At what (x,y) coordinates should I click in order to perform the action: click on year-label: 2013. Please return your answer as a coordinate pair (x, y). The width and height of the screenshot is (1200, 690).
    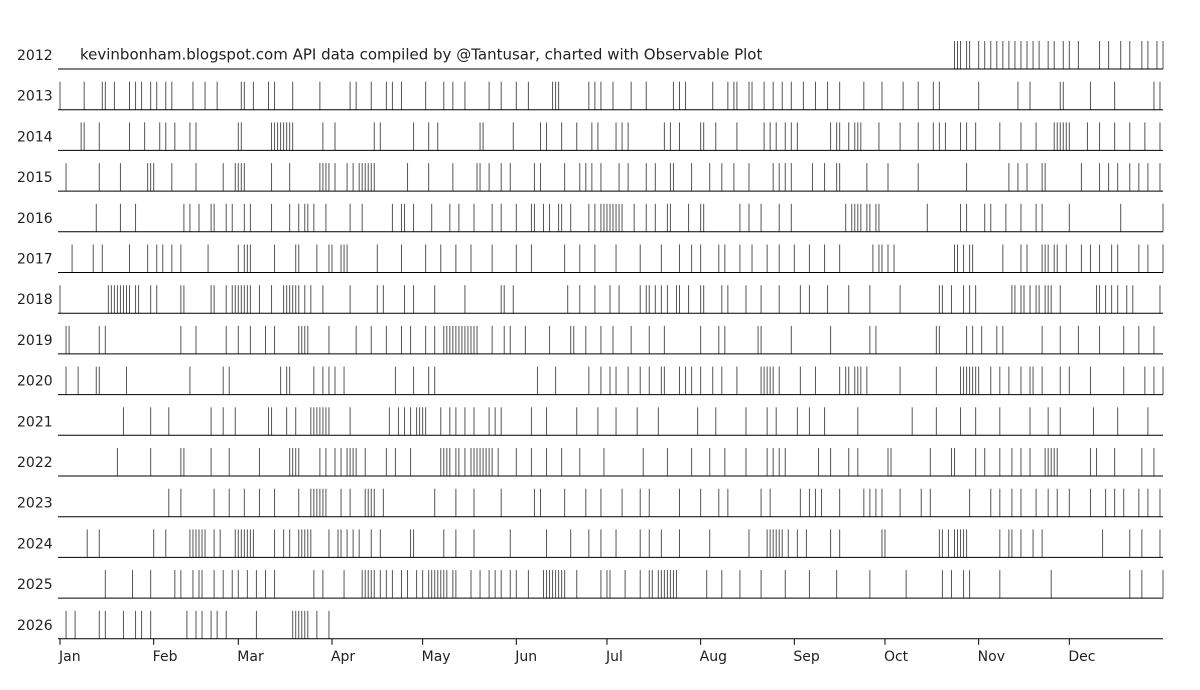
    Looking at the image, I should click on (35, 97).